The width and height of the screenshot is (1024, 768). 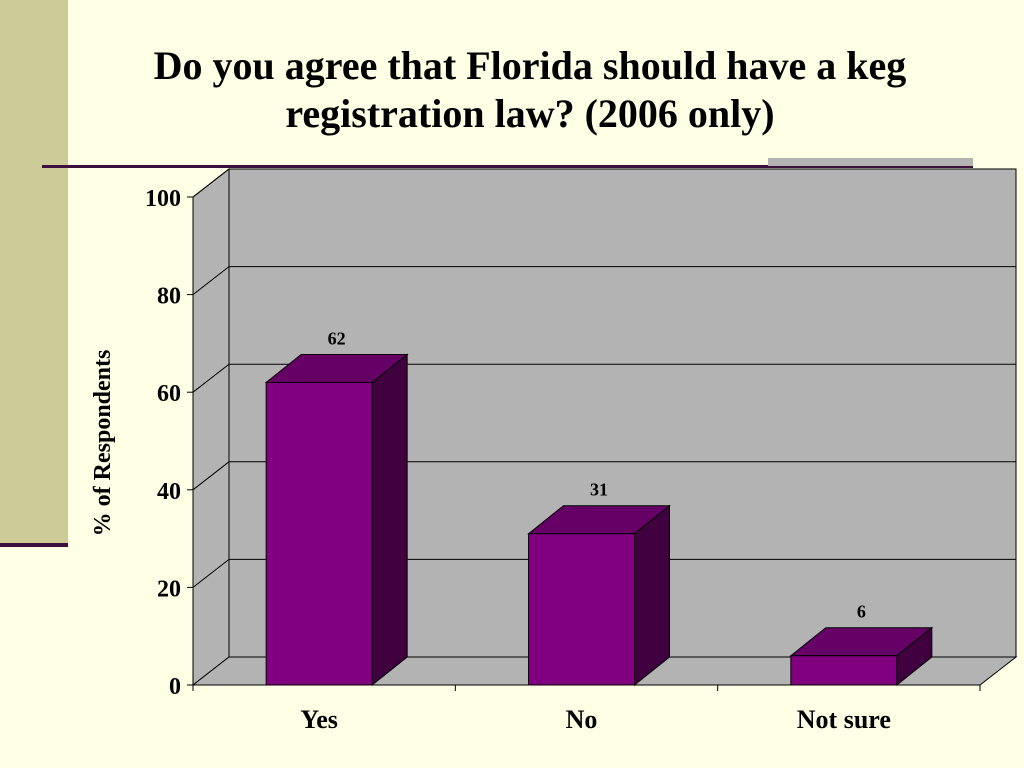 What do you see at coordinates (844, 719) in the screenshot?
I see `x-category-label: Not sure` at bounding box center [844, 719].